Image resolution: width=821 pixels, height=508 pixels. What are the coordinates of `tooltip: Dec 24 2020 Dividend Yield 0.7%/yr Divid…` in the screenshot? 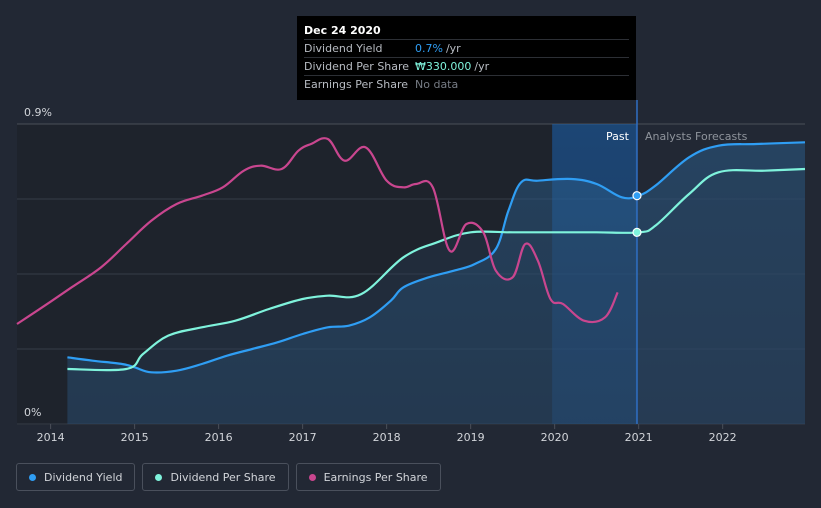 It's located at (466, 58).